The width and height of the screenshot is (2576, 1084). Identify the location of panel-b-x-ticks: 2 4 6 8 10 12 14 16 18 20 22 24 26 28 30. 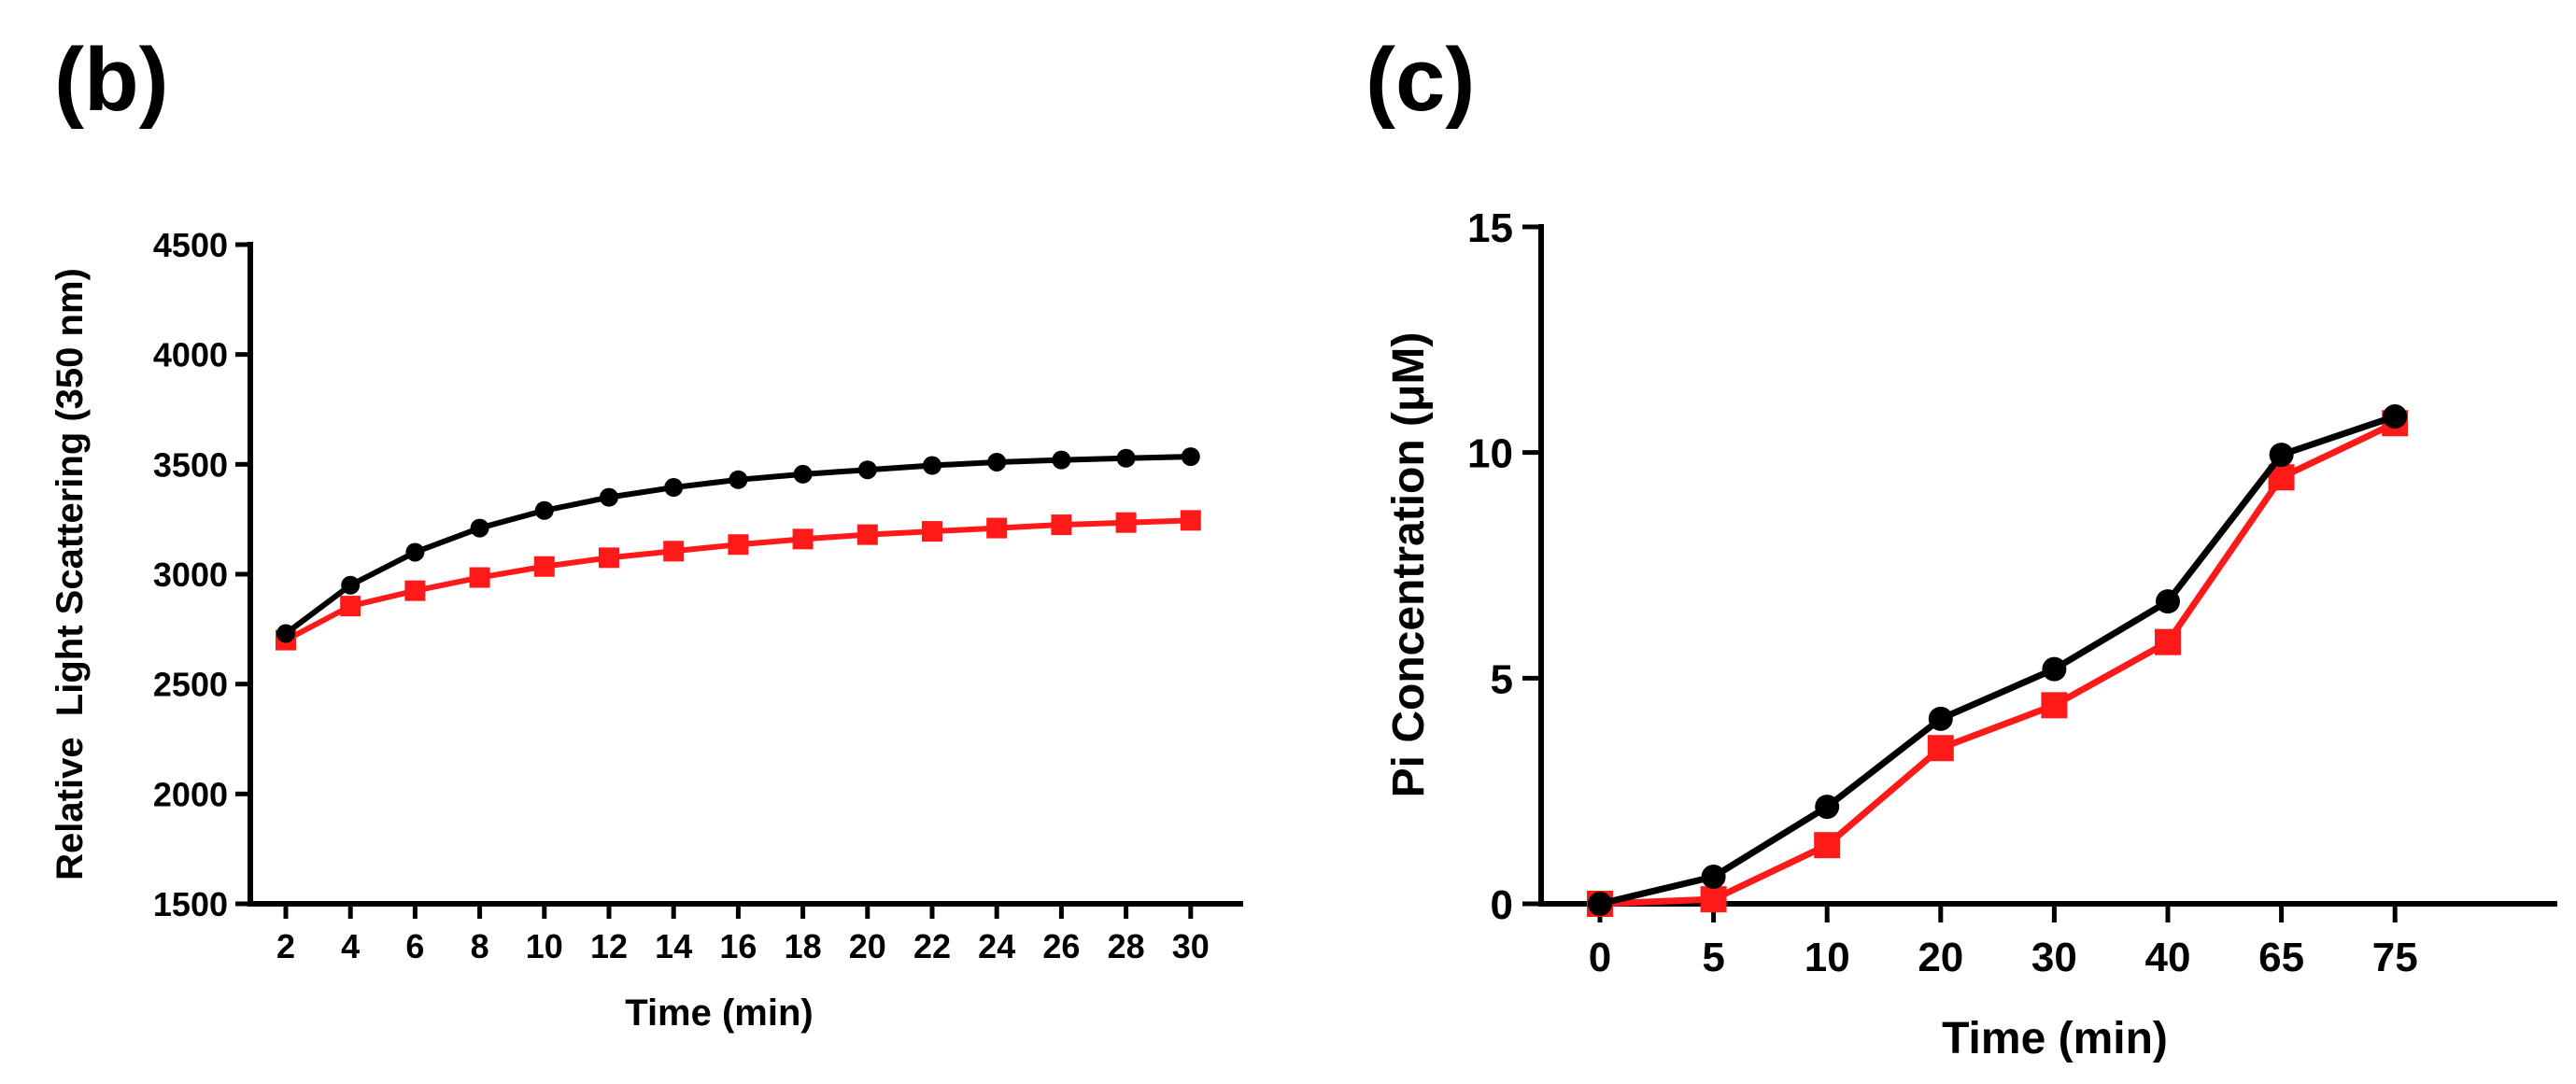
(743, 935).